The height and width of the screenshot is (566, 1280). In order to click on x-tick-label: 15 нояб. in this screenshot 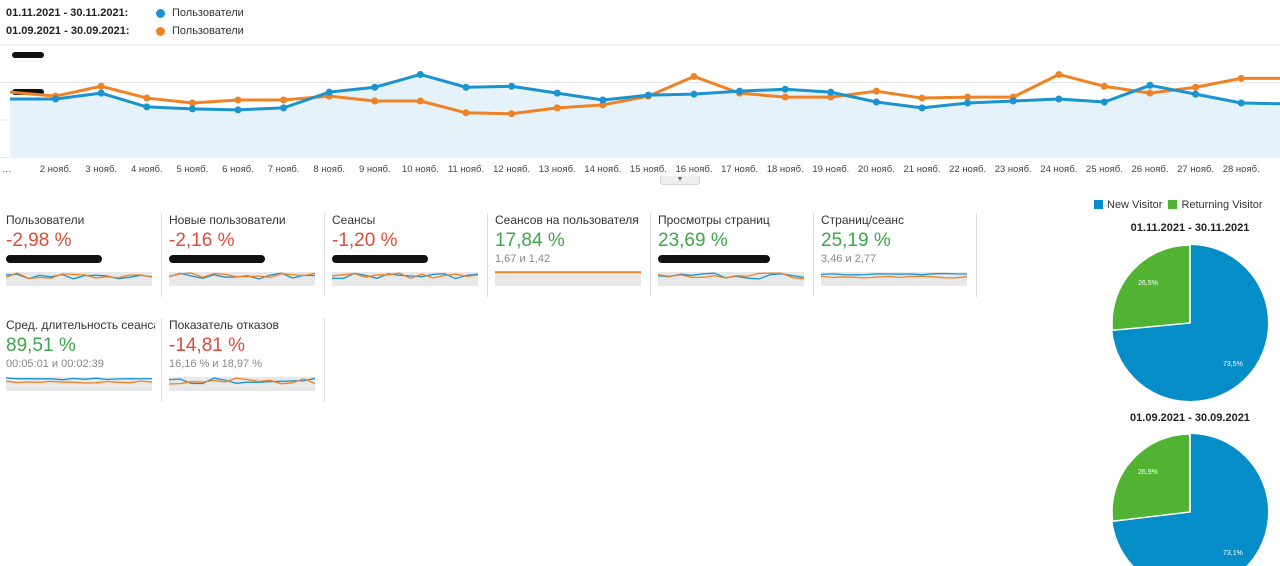, I will do `click(648, 169)`.